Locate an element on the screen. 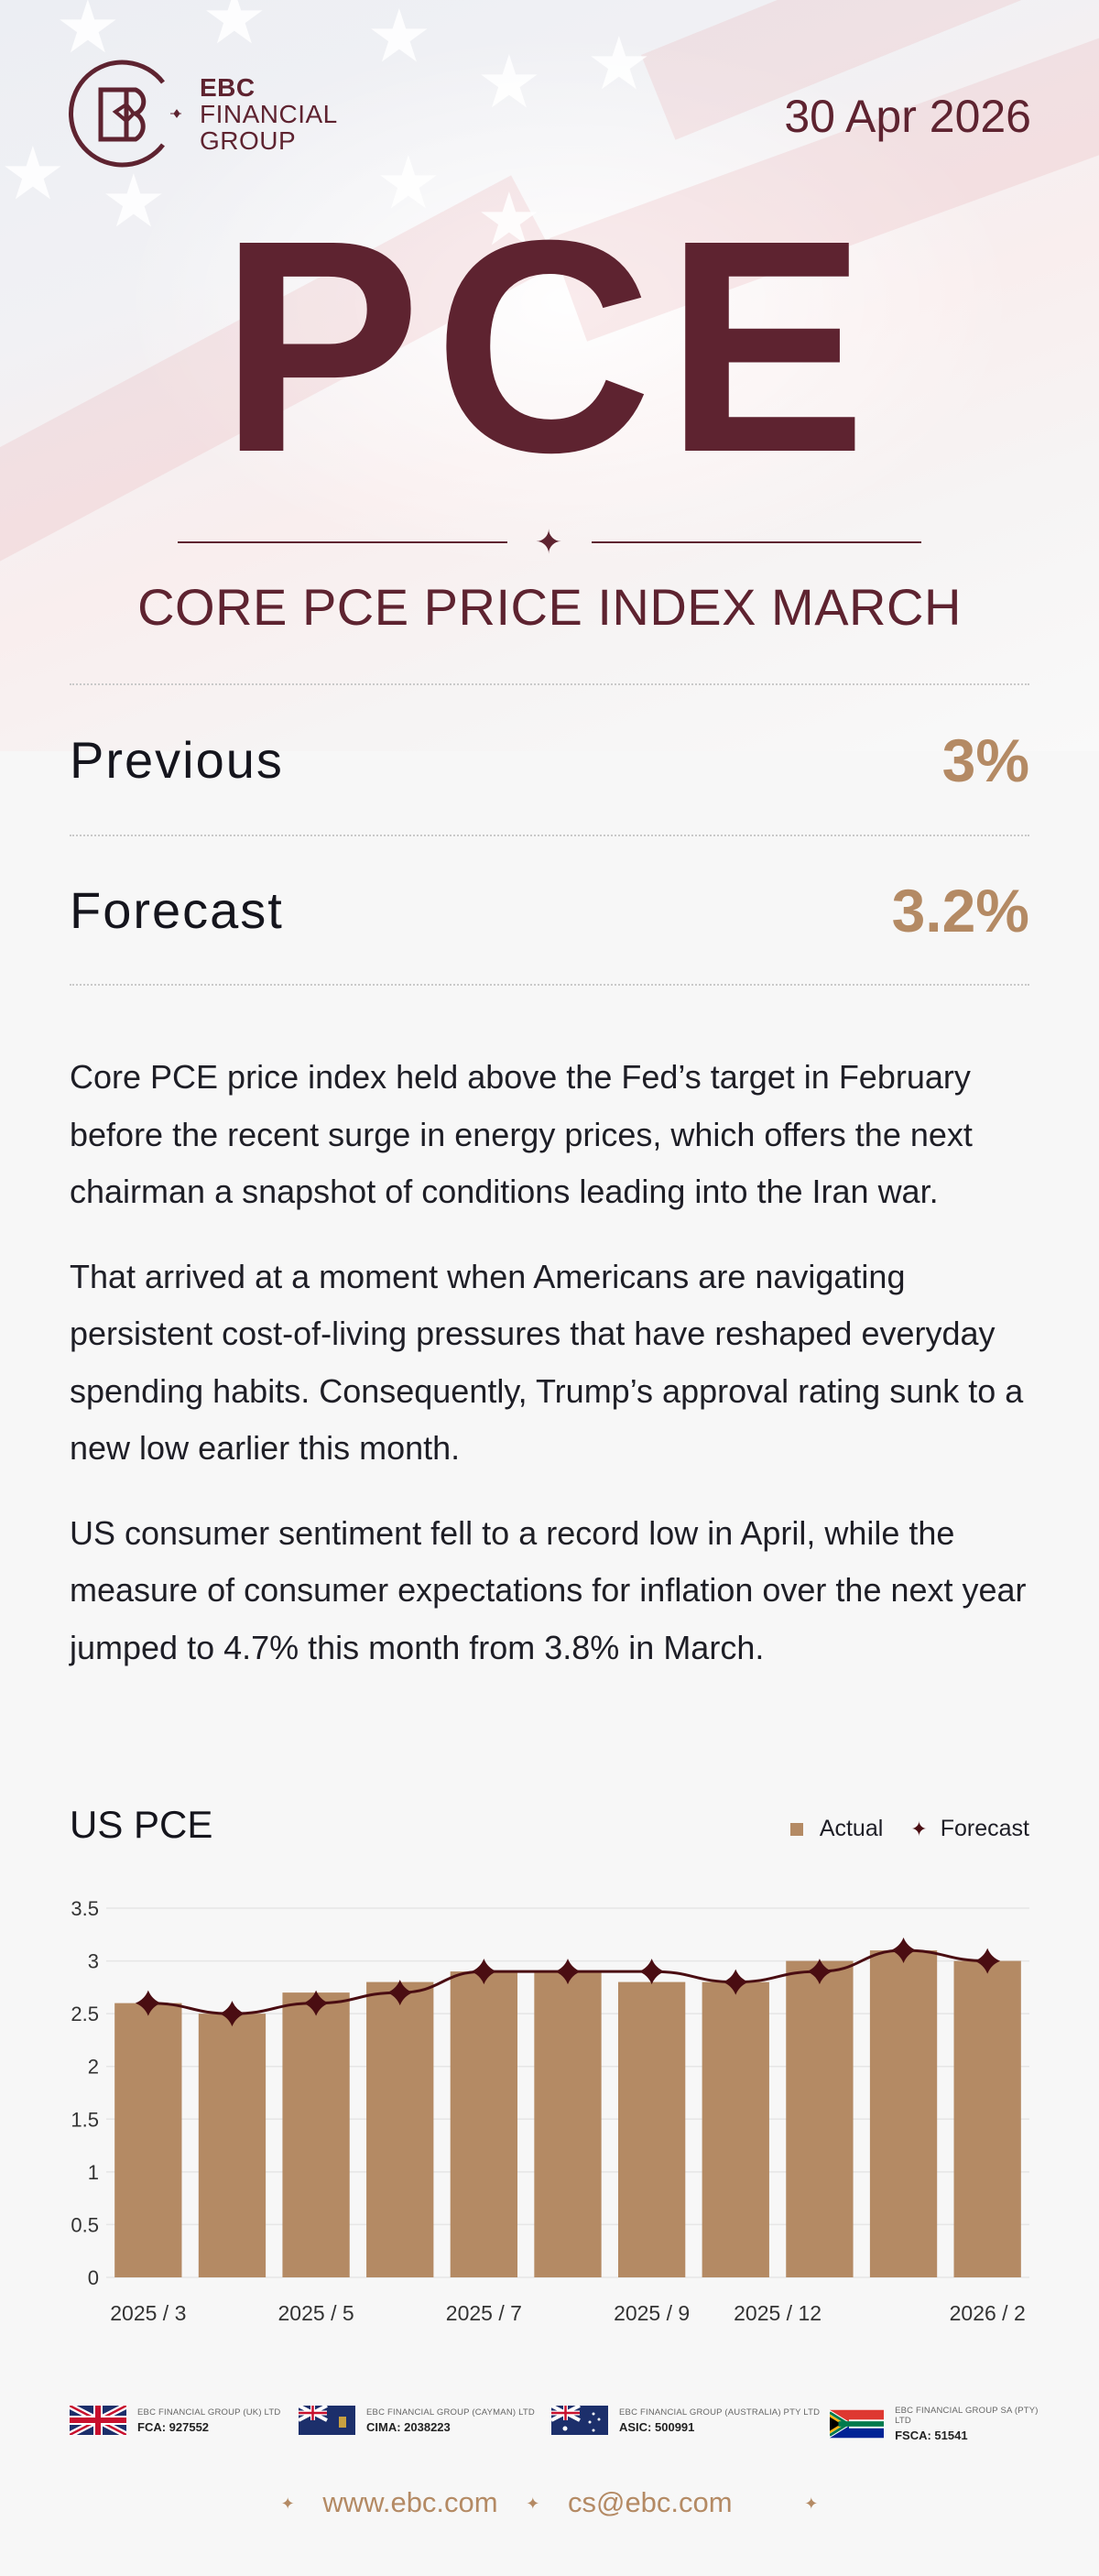 Image resolution: width=1099 pixels, height=2576 pixels. x-tick-label: 2025 / 9 is located at coordinates (652, 2313).